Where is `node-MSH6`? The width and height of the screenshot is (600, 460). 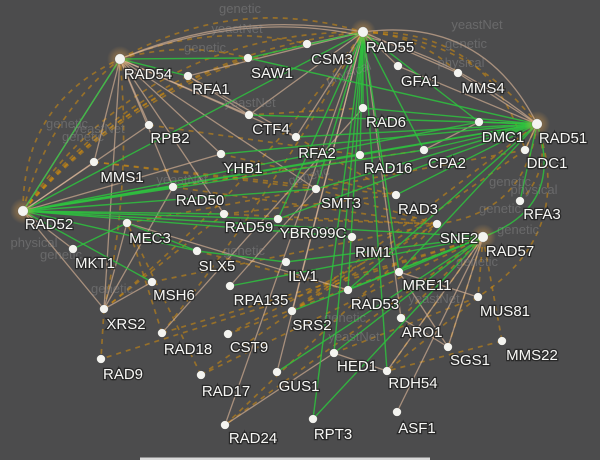 node-MSH6 is located at coordinates (152, 282).